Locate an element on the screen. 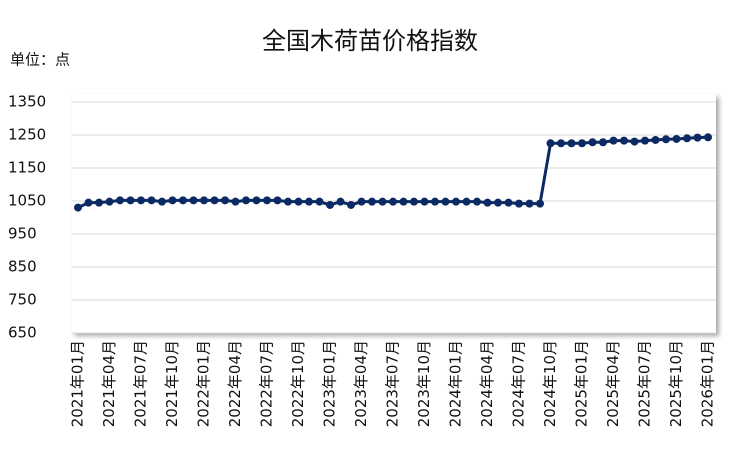 The height and width of the screenshot is (458, 738). x-tick-label: 2023年04月 is located at coordinates (361, 383).